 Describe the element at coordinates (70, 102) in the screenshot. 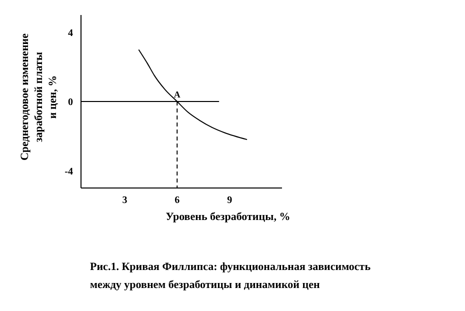

I see `y-tick-label: 0` at that location.